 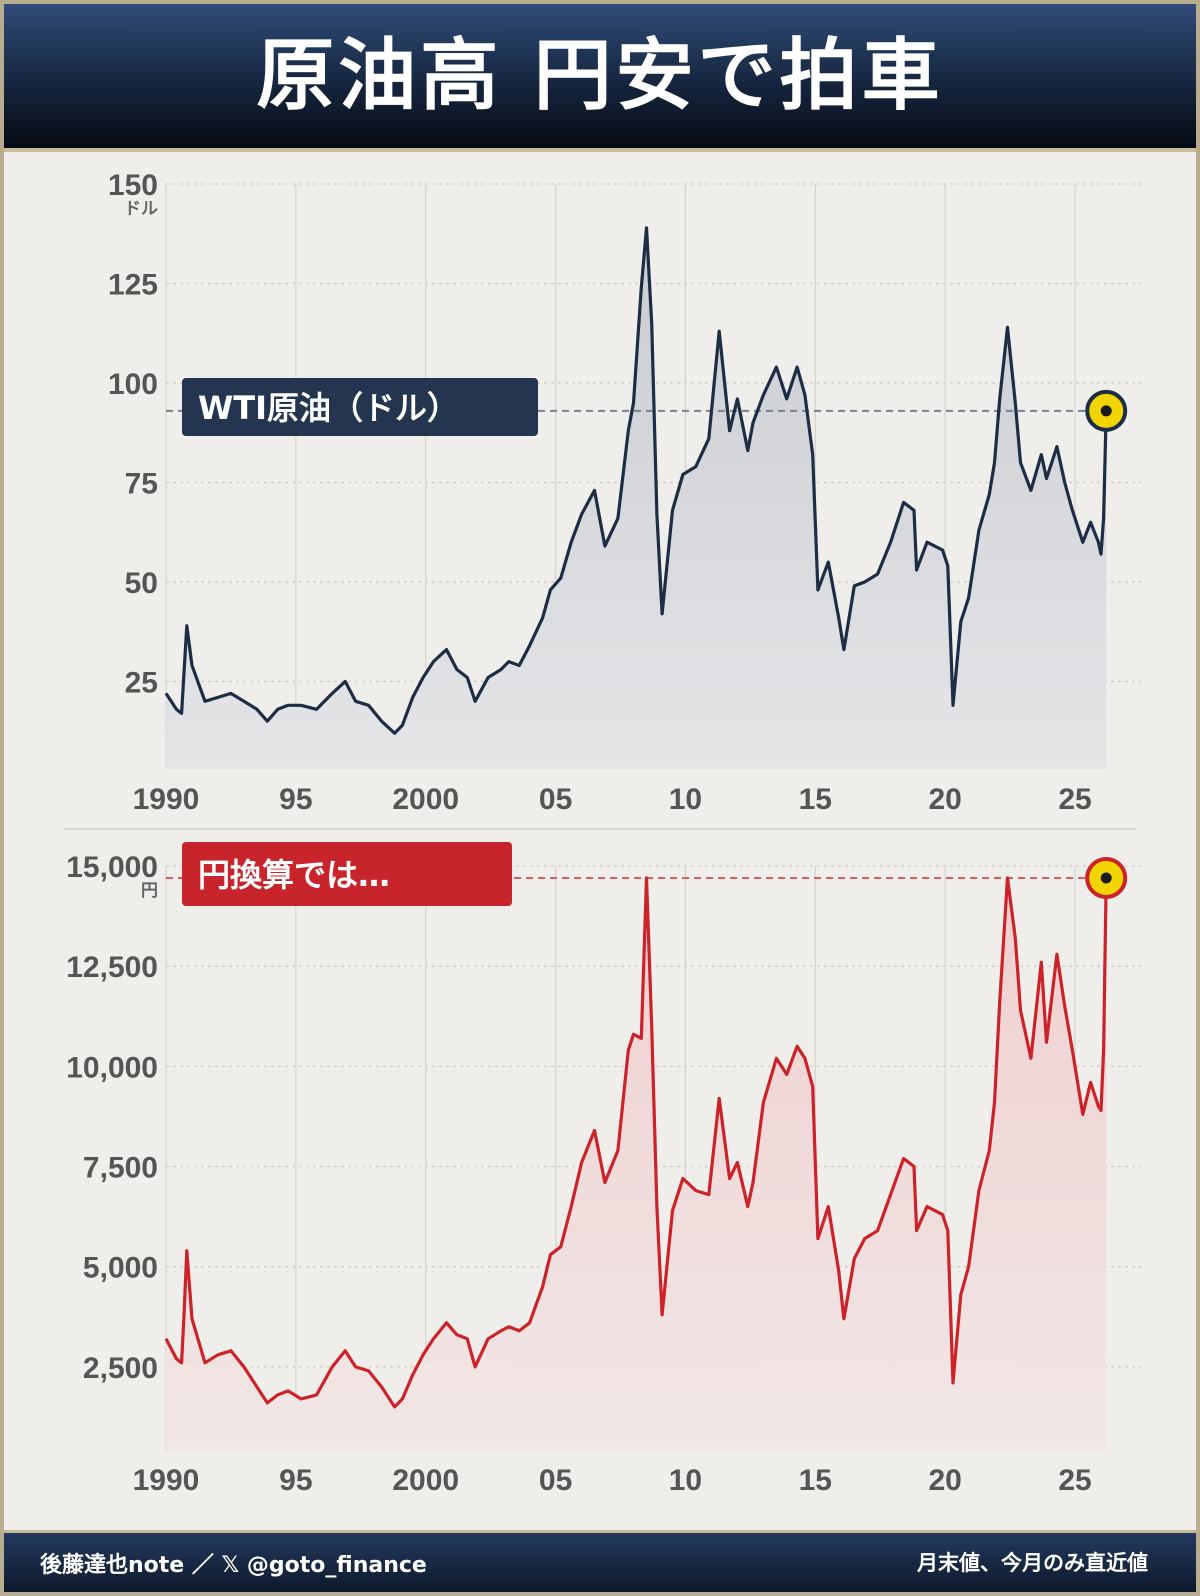 I want to click on y-tick-label: 150, so click(x=133, y=185).